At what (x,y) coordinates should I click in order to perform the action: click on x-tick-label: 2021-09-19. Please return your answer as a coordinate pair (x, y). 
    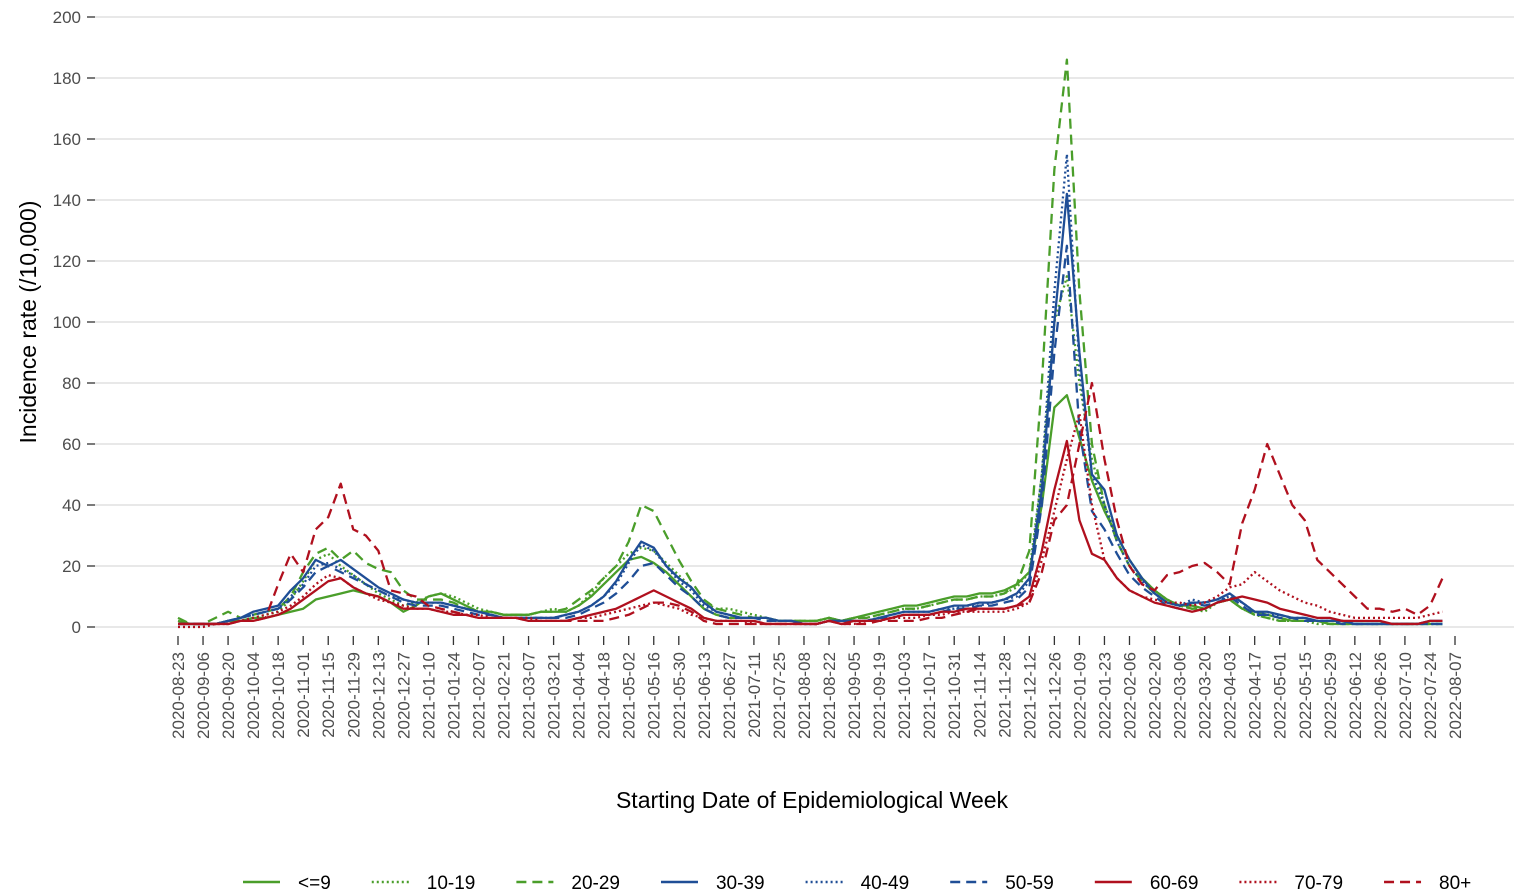
    Looking at the image, I should click on (879, 695).